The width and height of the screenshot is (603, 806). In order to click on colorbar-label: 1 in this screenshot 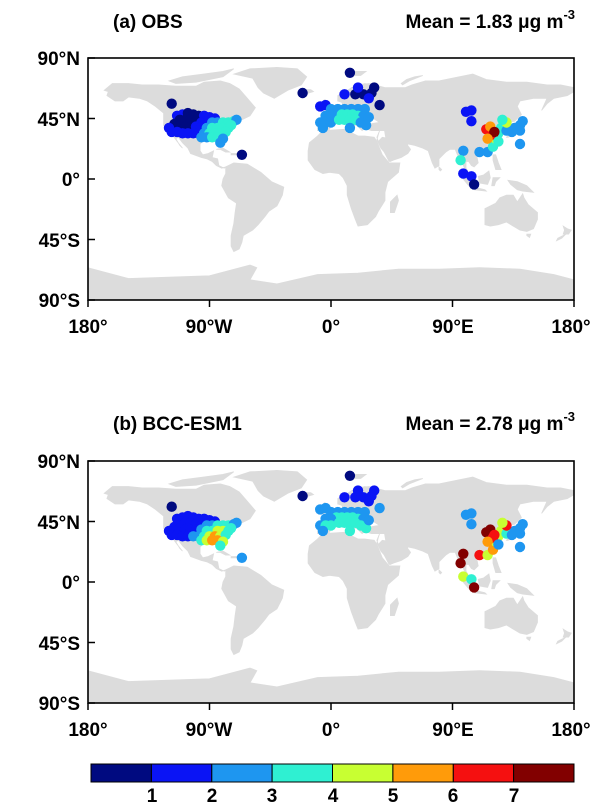, I will do `click(152, 796)`.